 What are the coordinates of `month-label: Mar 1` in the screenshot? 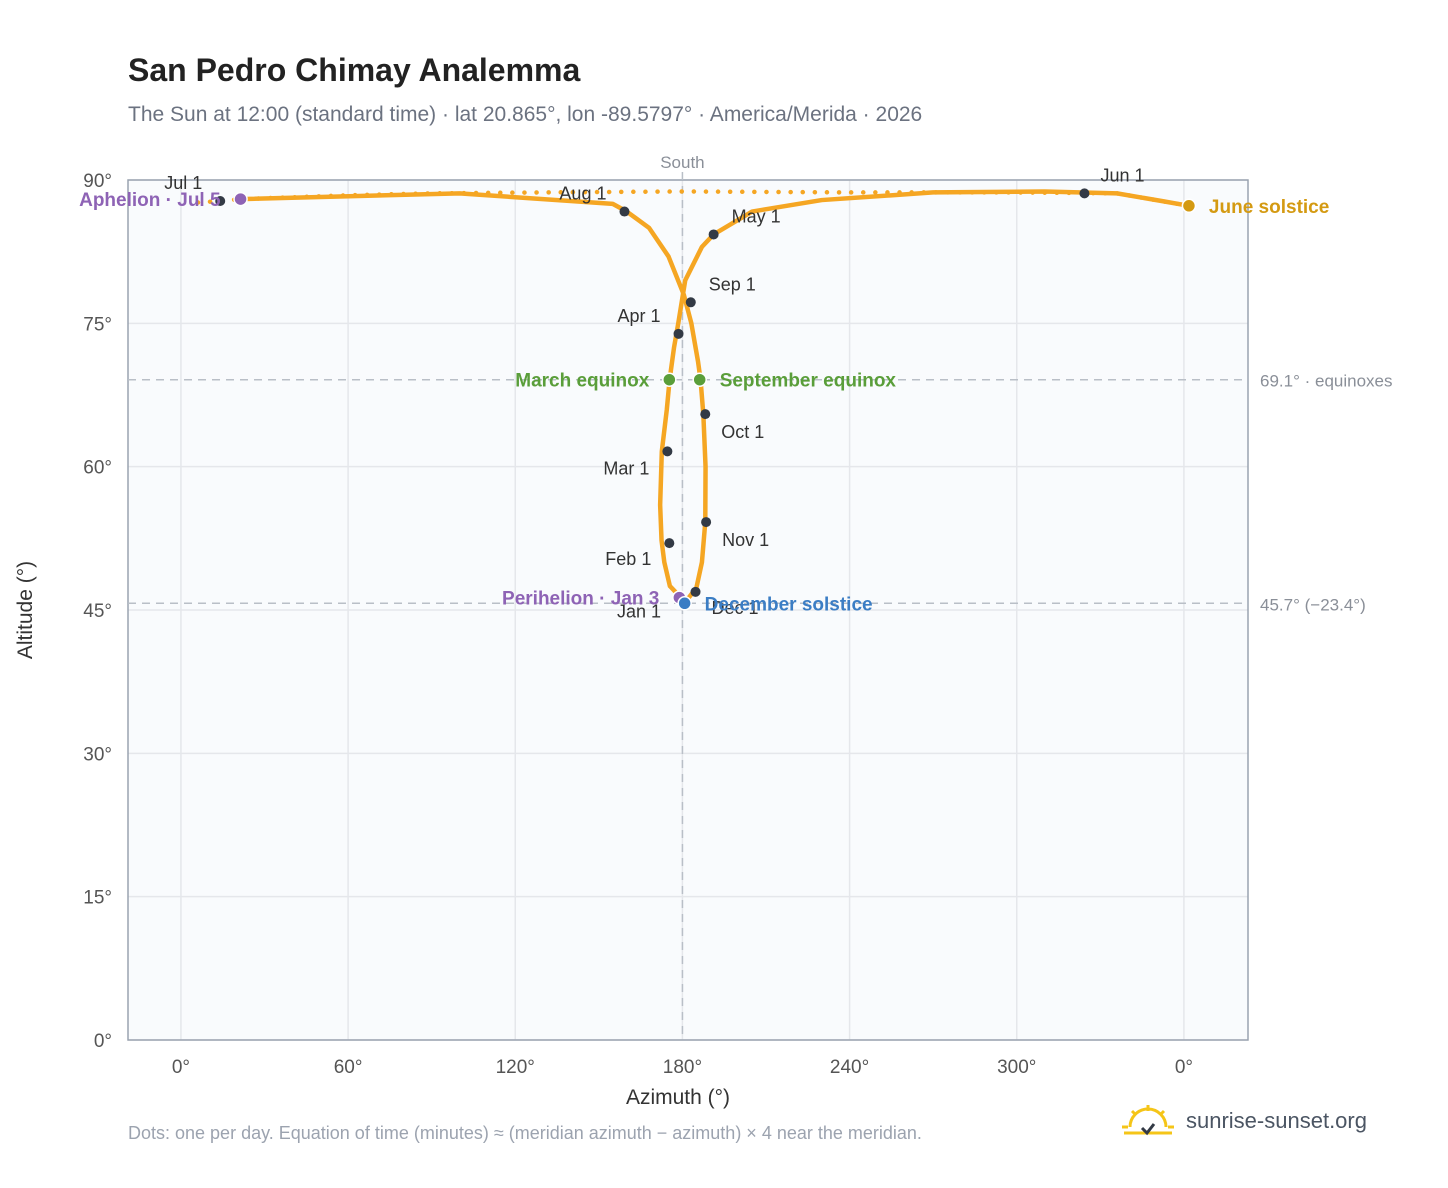 It's located at (626, 468).